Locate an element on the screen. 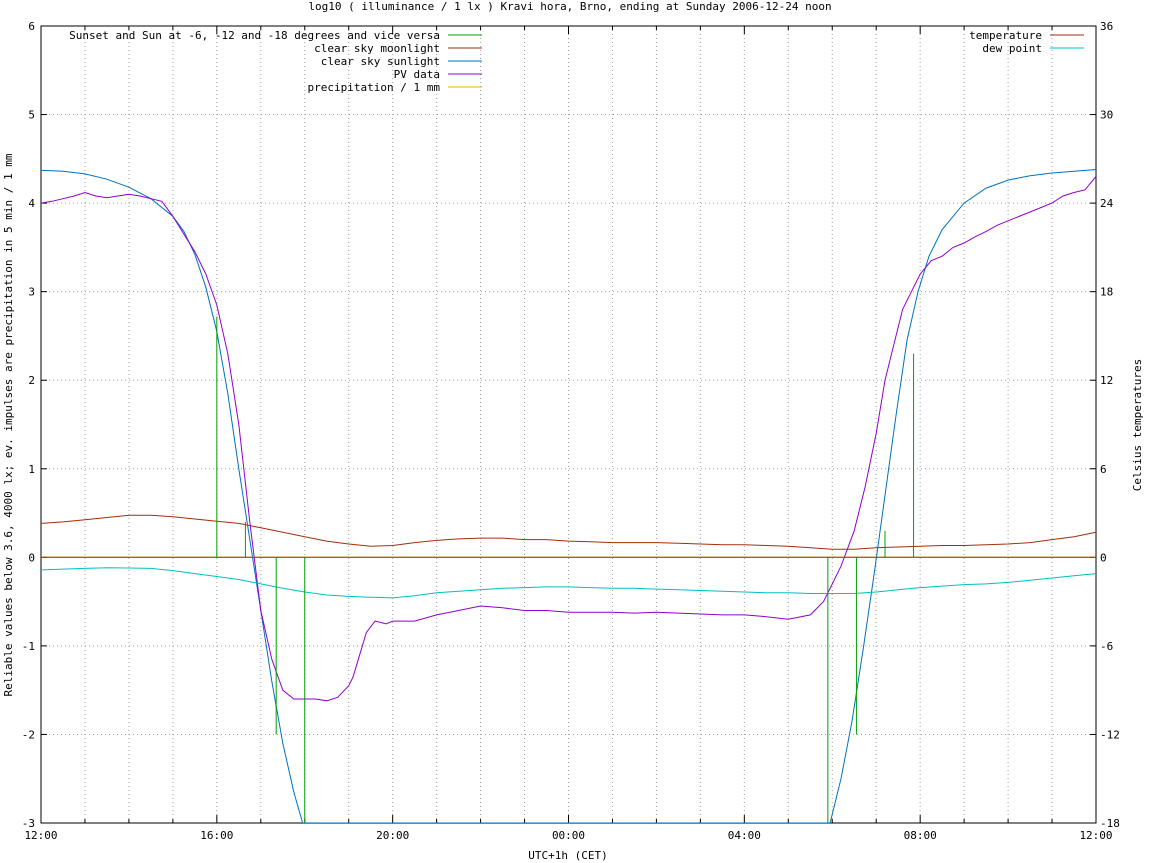  x-tick-label: 08:00 is located at coordinates (920, 835).